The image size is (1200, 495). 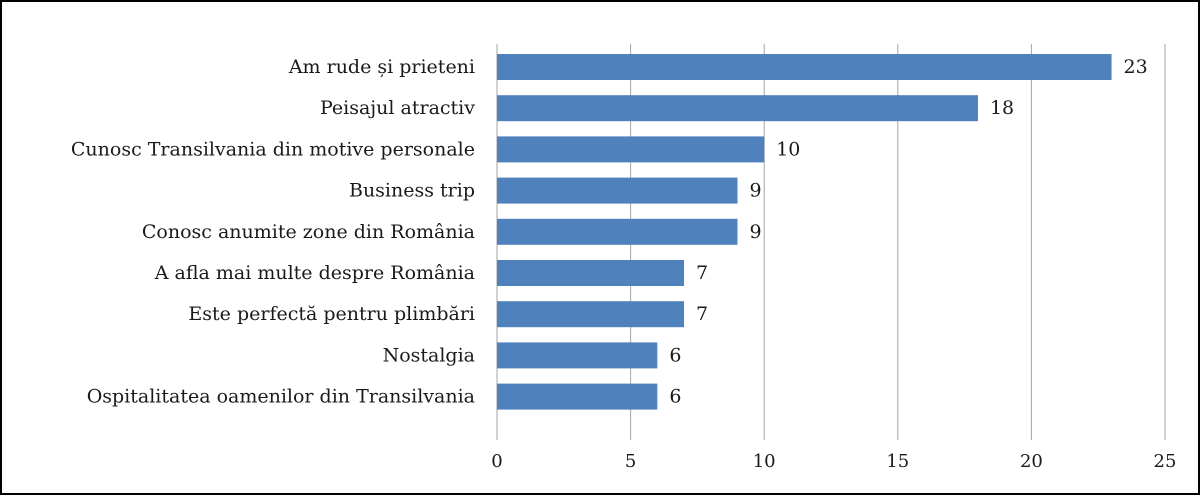 I want to click on category-label: A afla mai multe despre România, so click(x=314, y=273).